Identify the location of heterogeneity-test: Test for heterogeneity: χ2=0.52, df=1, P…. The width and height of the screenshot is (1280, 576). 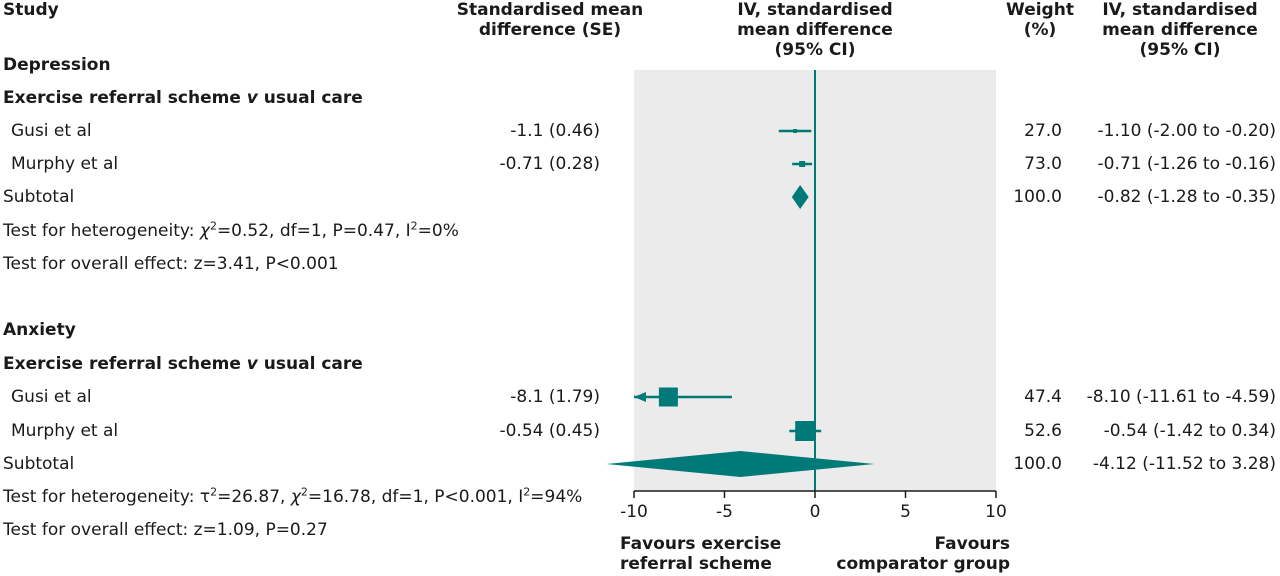
(231, 230).